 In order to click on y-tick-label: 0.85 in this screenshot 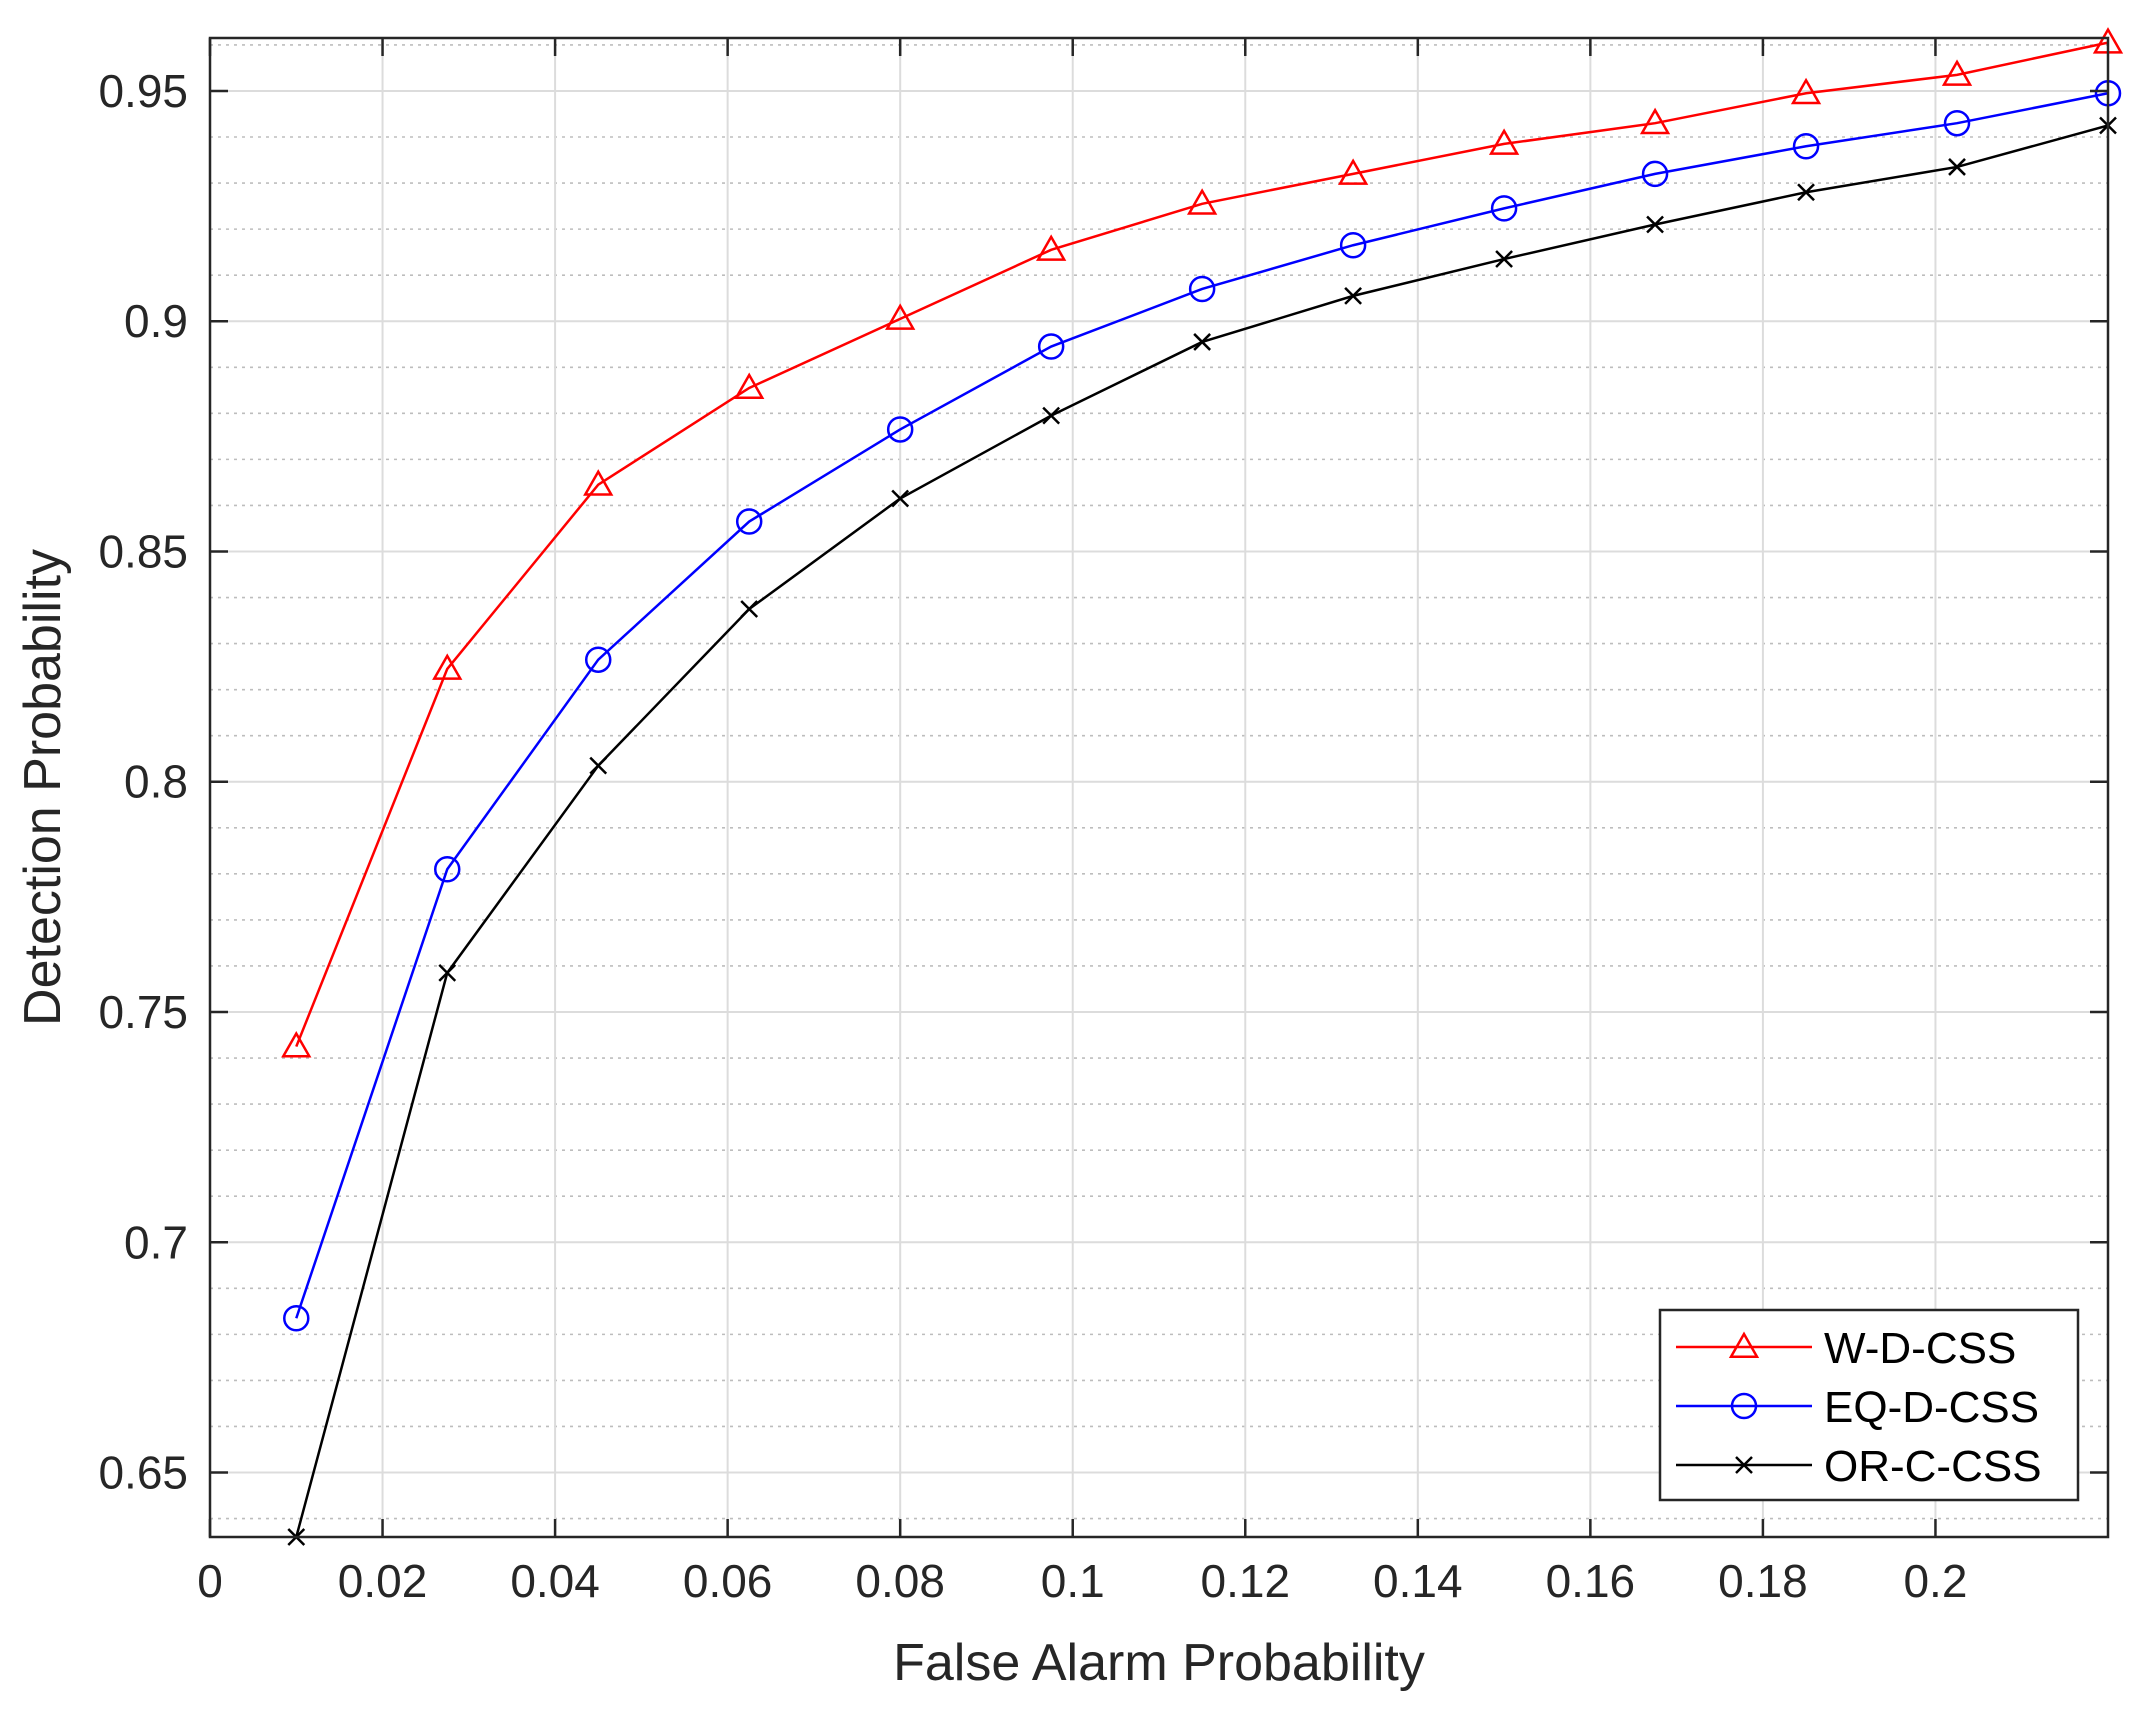, I will do `click(143, 551)`.